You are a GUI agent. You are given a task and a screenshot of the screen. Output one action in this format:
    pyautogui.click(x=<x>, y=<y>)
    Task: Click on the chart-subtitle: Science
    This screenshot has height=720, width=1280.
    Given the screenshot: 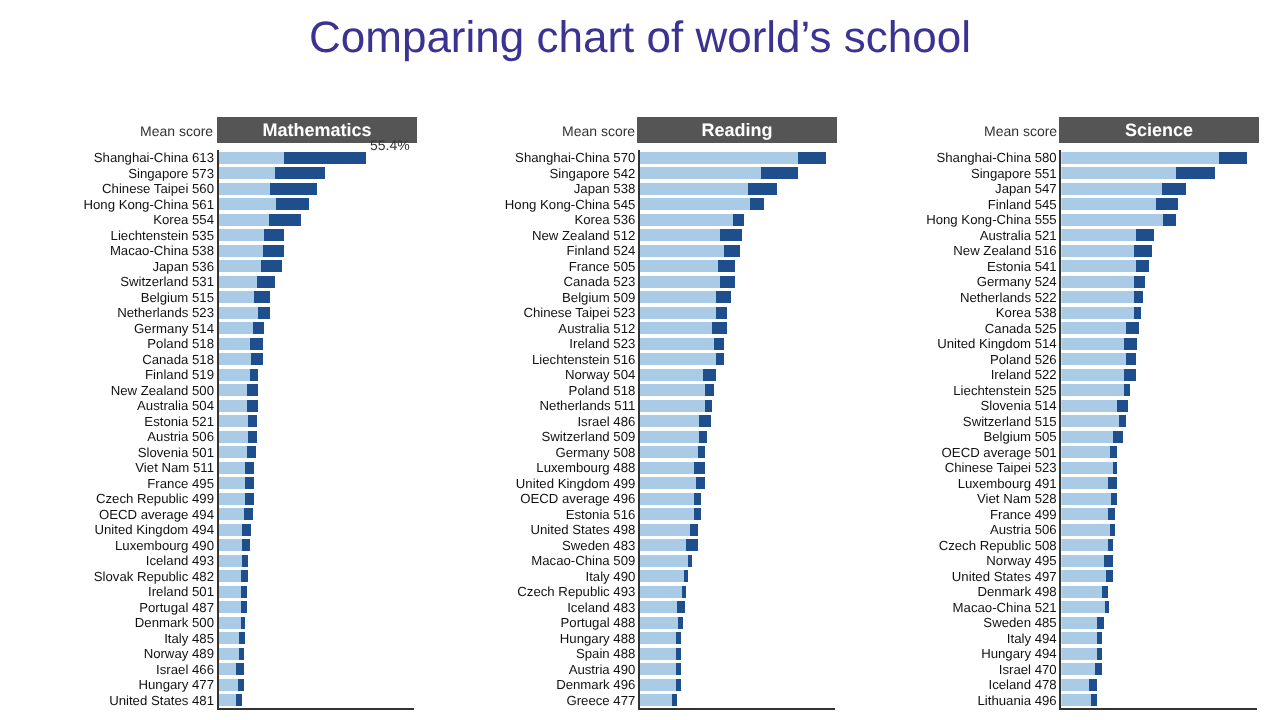 What is the action you would take?
    pyautogui.click(x=1159, y=130)
    